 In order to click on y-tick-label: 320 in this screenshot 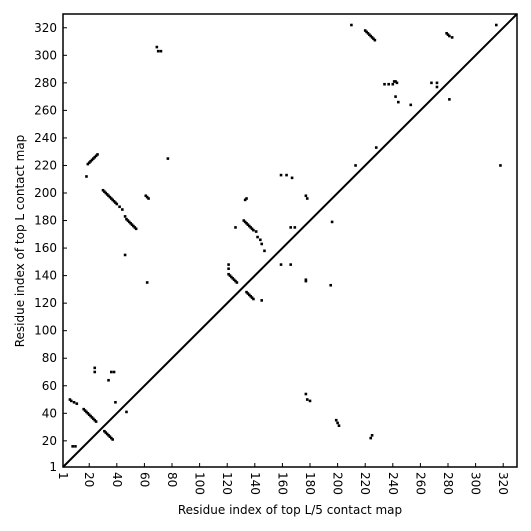, I will do `click(45, 28)`.